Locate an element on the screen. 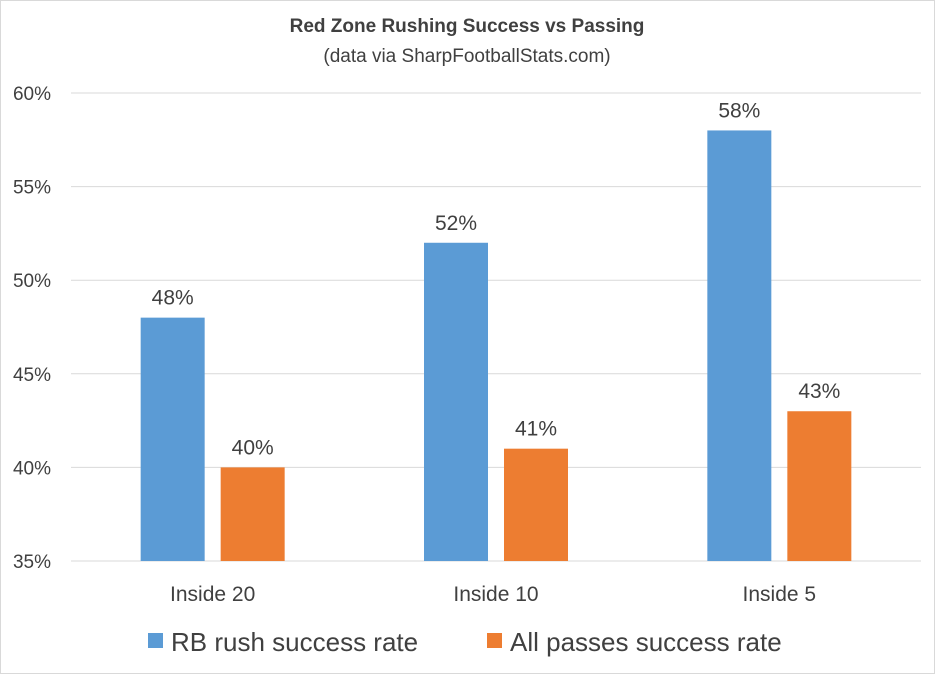  chart-title: Red Zone Rushing Success vs Passing is located at coordinates (467, 26).